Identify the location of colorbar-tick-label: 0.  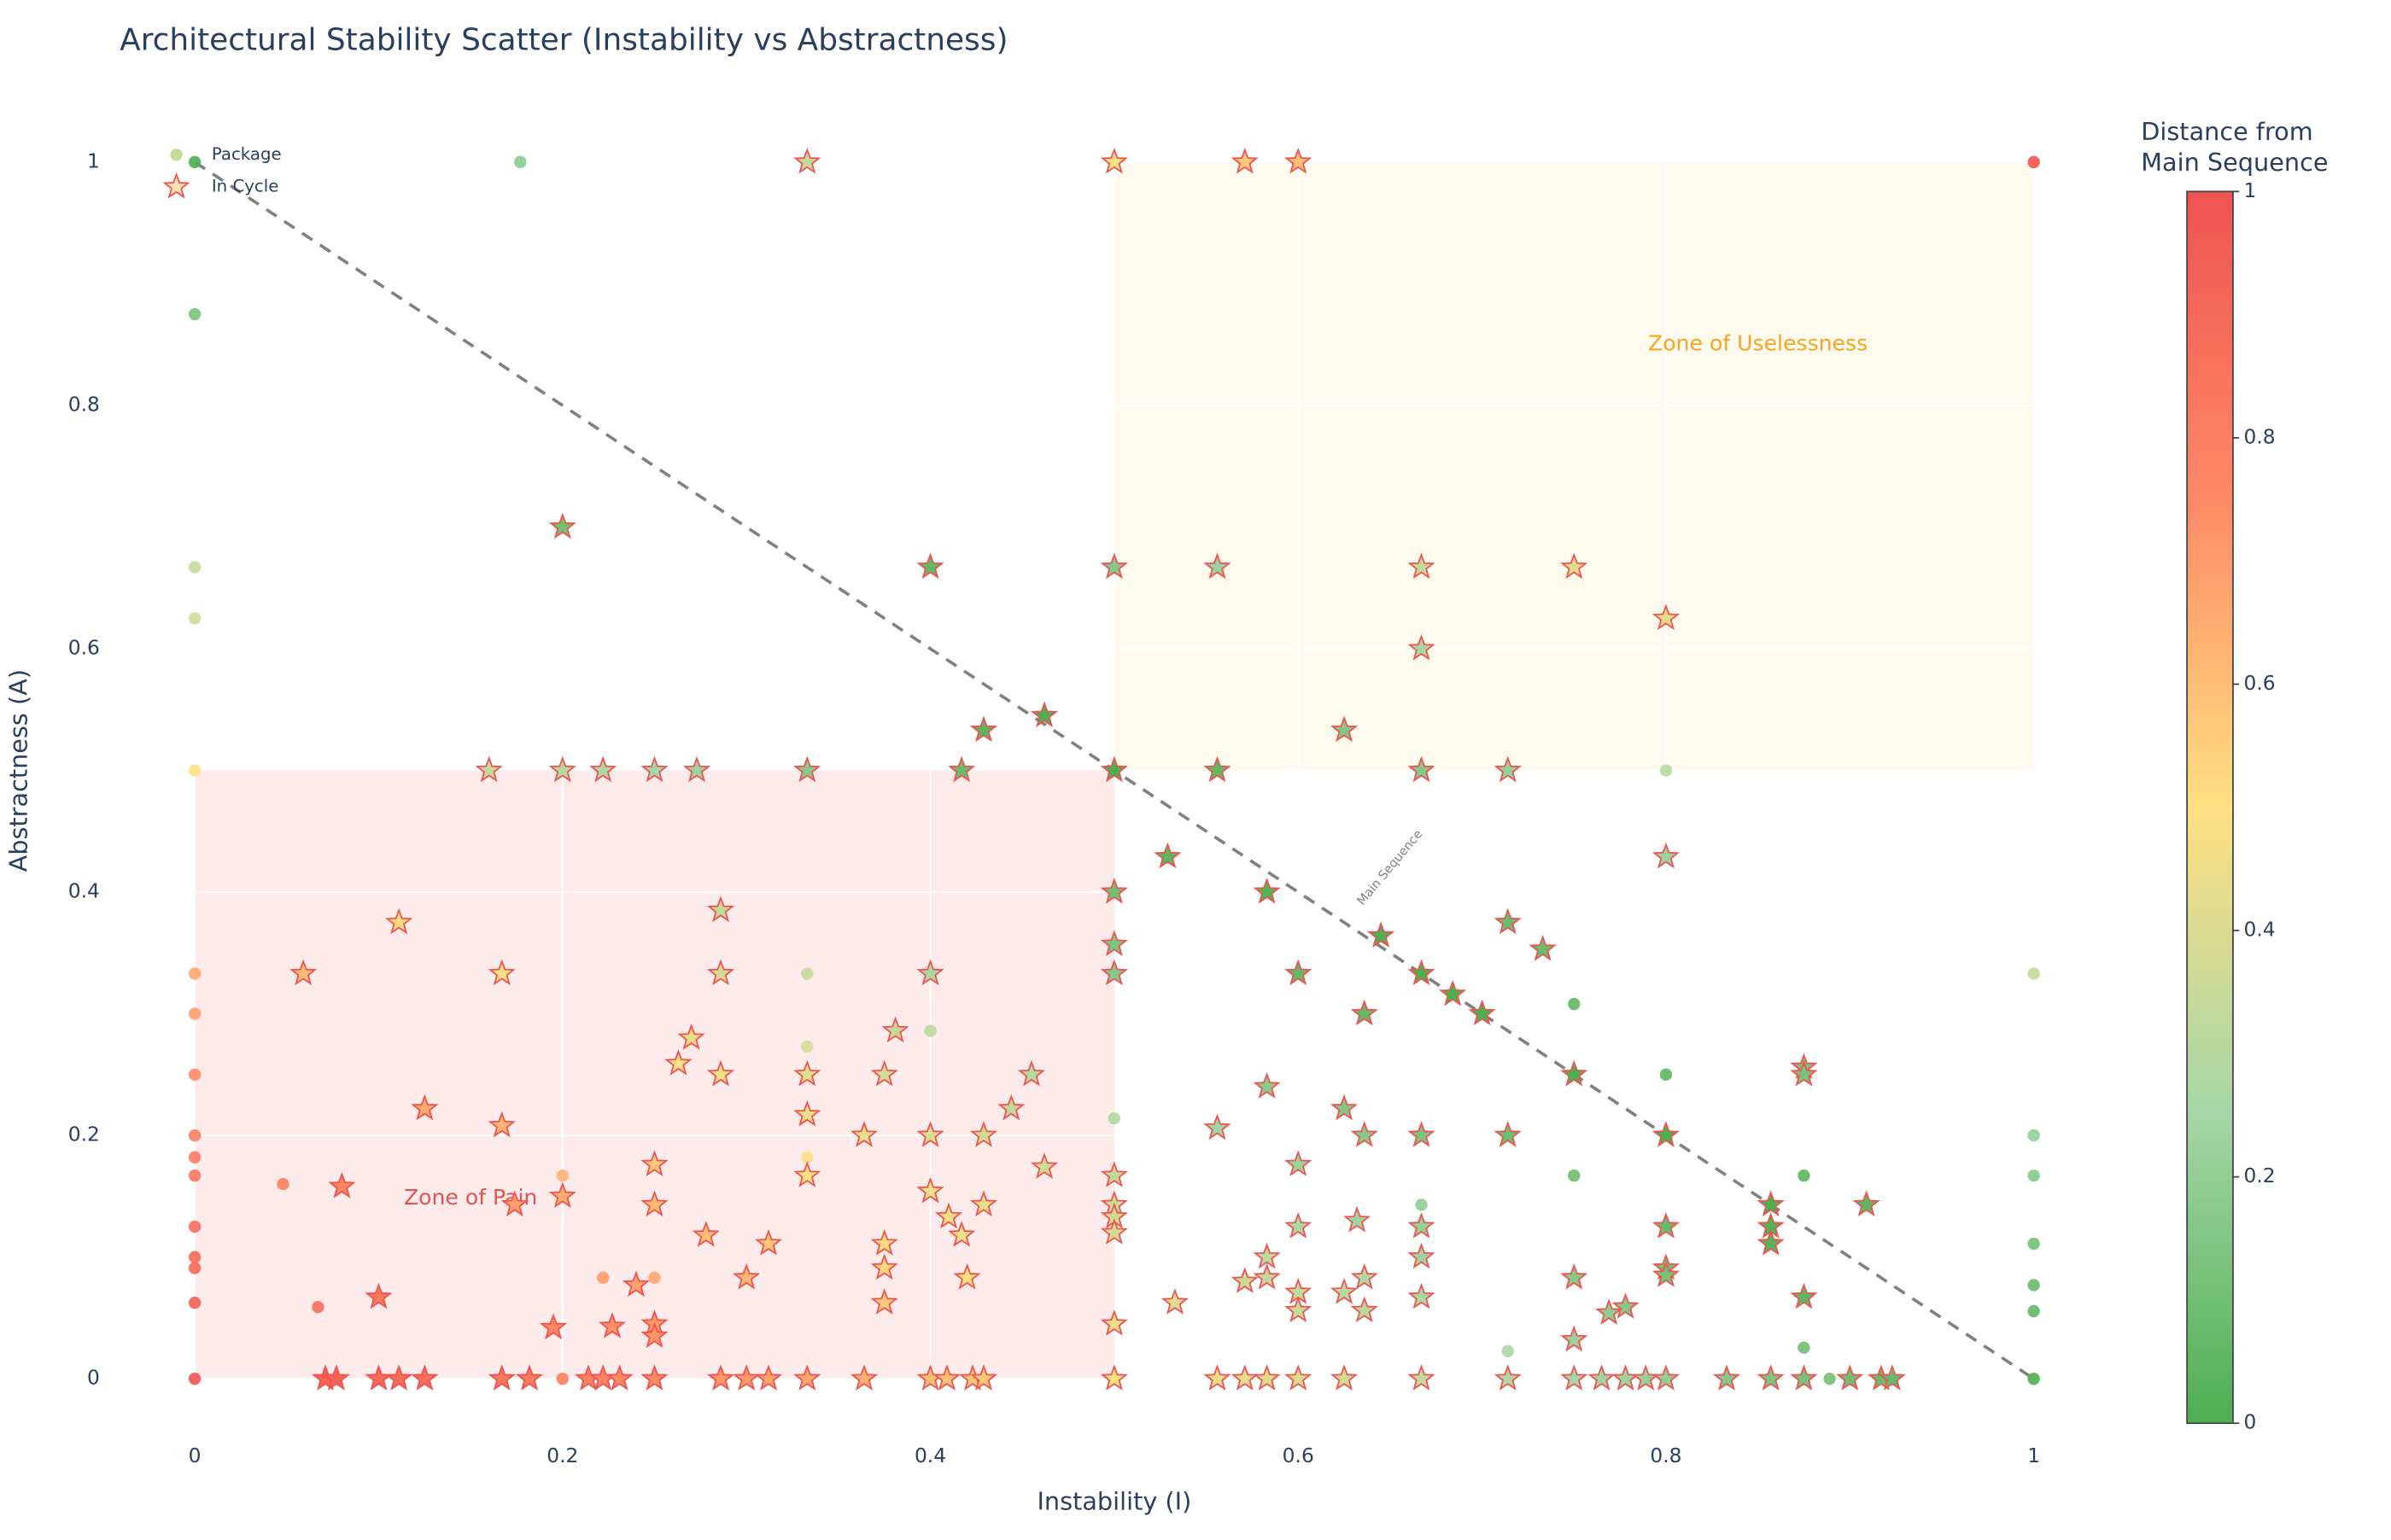
(2250, 1422).